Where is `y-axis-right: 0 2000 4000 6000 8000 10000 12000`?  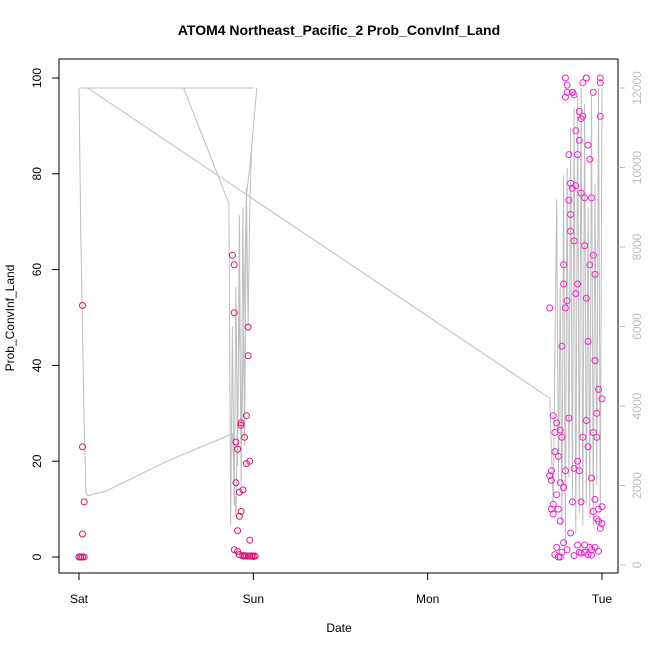 y-axis-right: 0 2000 4000 6000 8000 10000 12000 is located at coordinates (631, 319).